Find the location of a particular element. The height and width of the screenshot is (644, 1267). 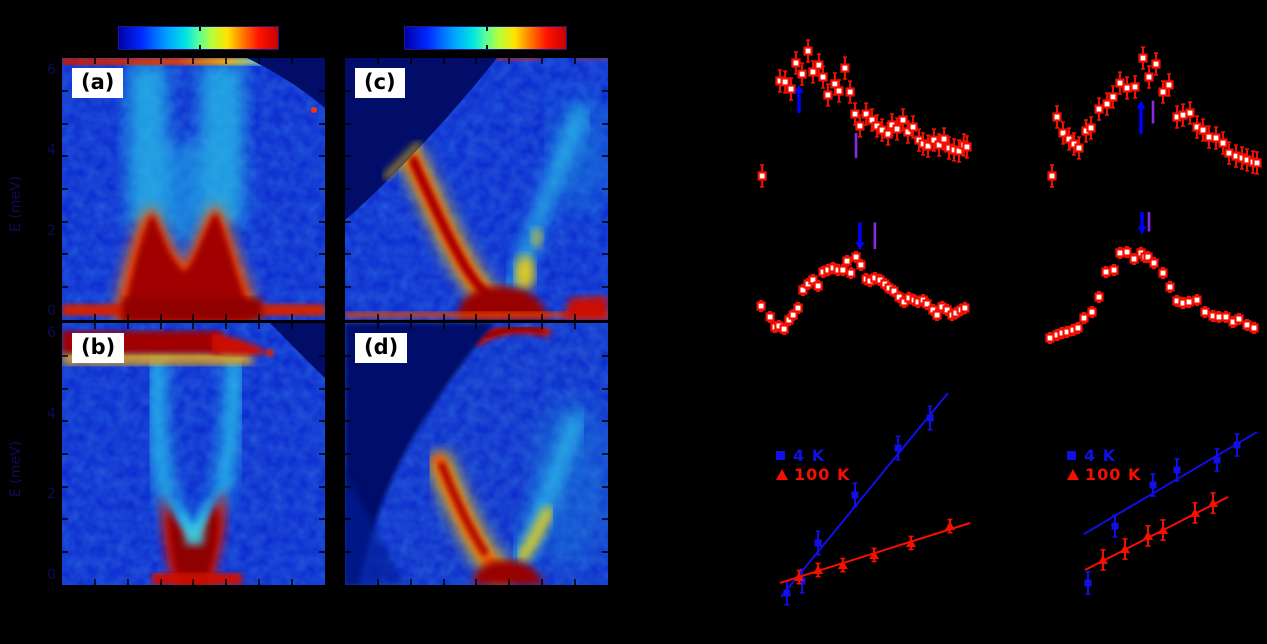

heatmap-c is located at coordinates (476, 189).